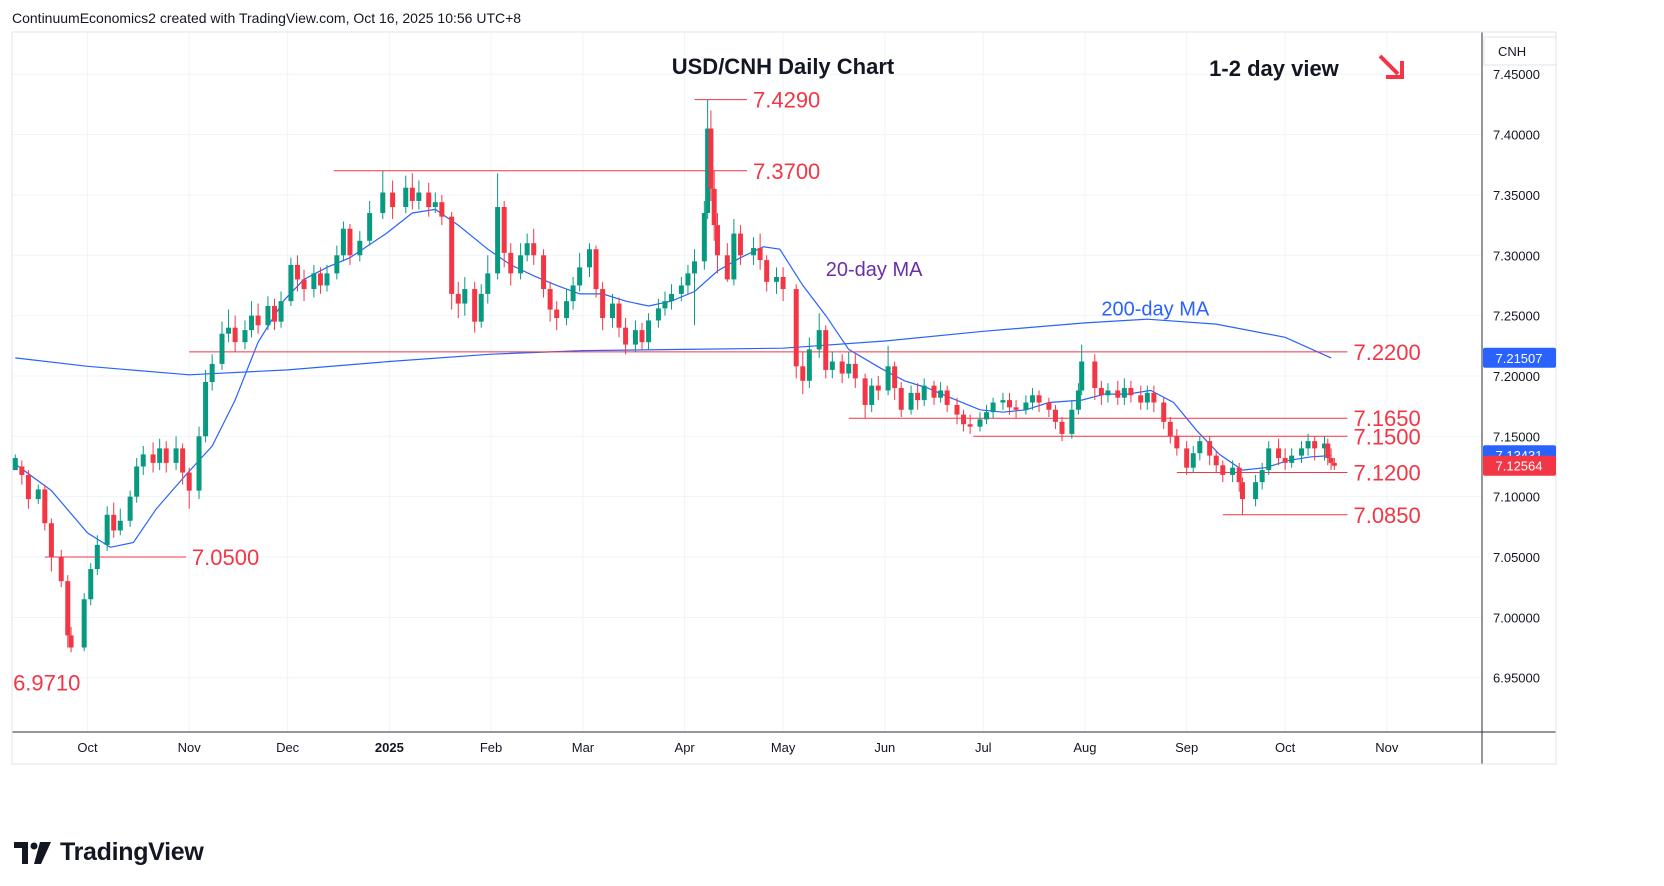 This screenshot has width=1664, height=886. Describe the element at coordinates (1186, 747) in the screenshot. I see `x-tick-label: Sep` at that location.